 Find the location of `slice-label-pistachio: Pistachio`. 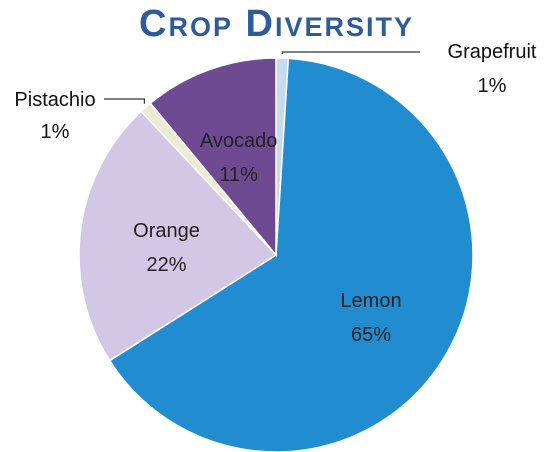

slice-label-pistachio: Pistachio is located at coordinates (54, 100).